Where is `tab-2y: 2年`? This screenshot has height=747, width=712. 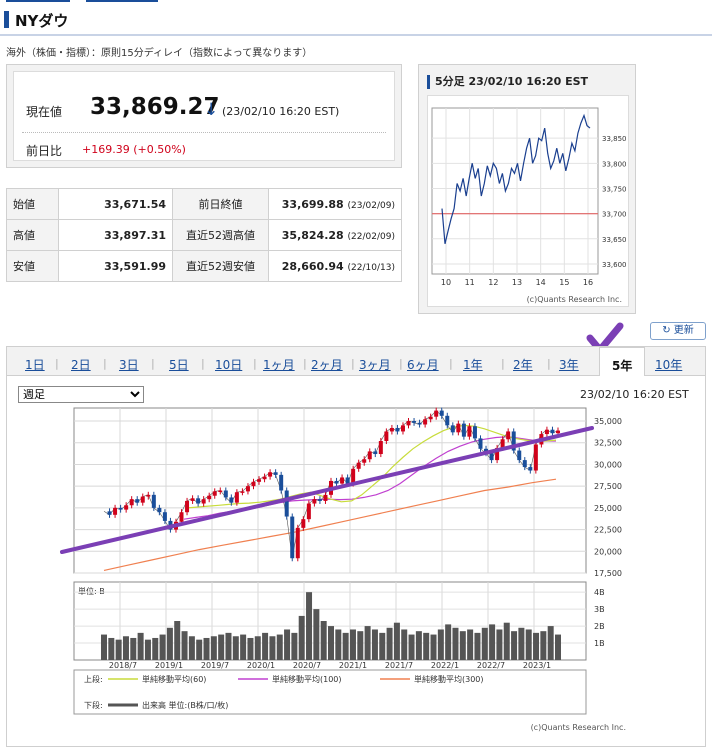
tab-2y: 2年 is located at coordinates (523, 365).